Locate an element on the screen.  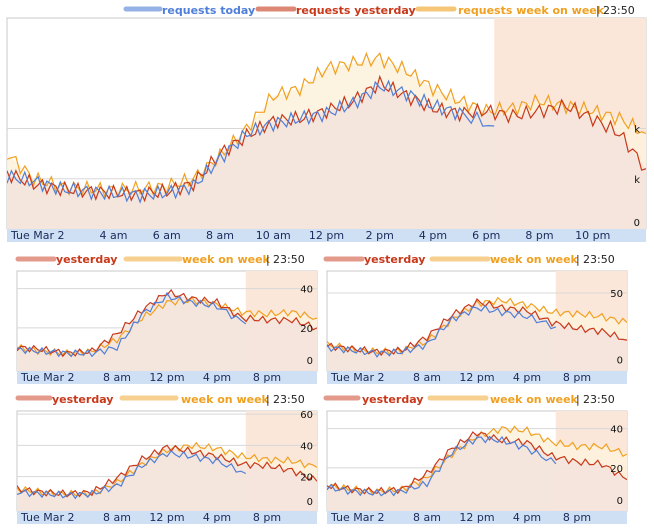
chart-small-1: 0 20 40 Tue Mar 2 8 am 12 pm 4 pm 8 pm is located at coordinates (167, 327).